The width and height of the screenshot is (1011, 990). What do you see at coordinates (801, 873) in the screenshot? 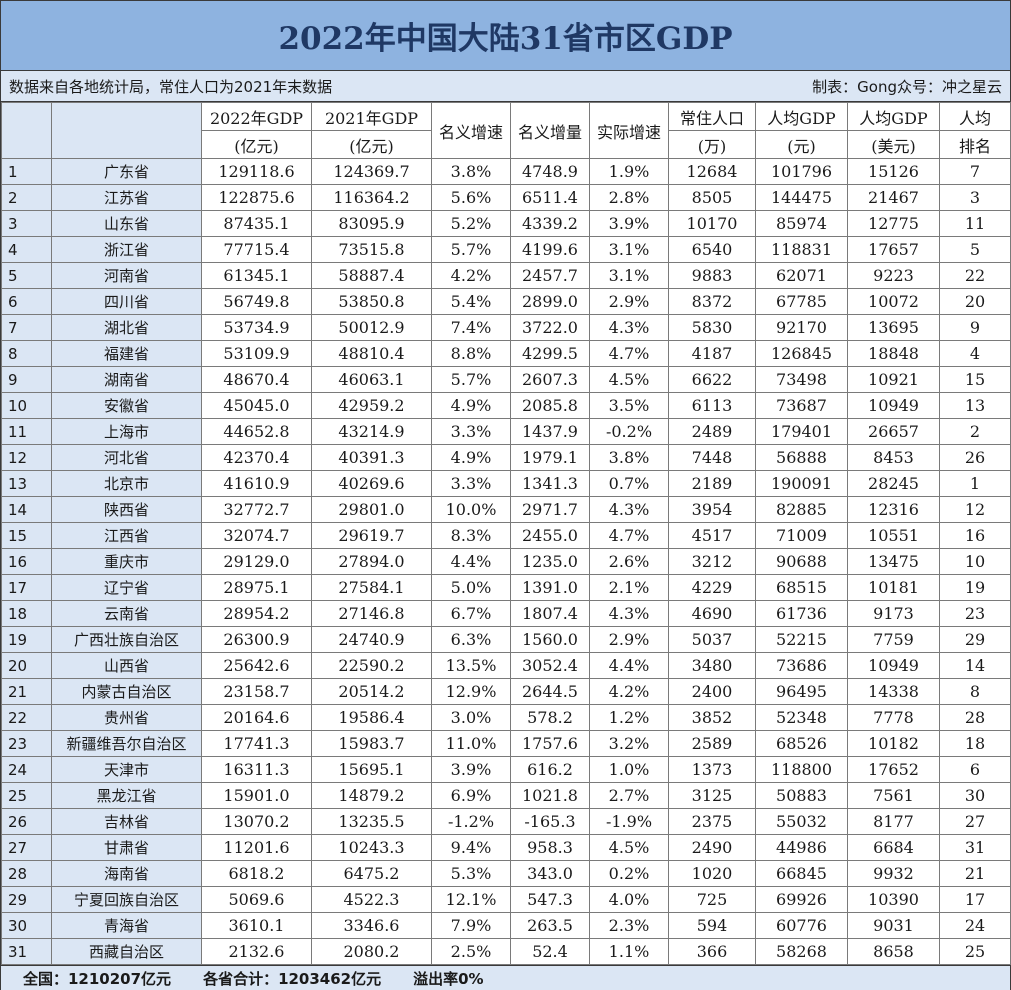
I see `per-capita-cny-cell: 66845` at bounding box center [801, 873].